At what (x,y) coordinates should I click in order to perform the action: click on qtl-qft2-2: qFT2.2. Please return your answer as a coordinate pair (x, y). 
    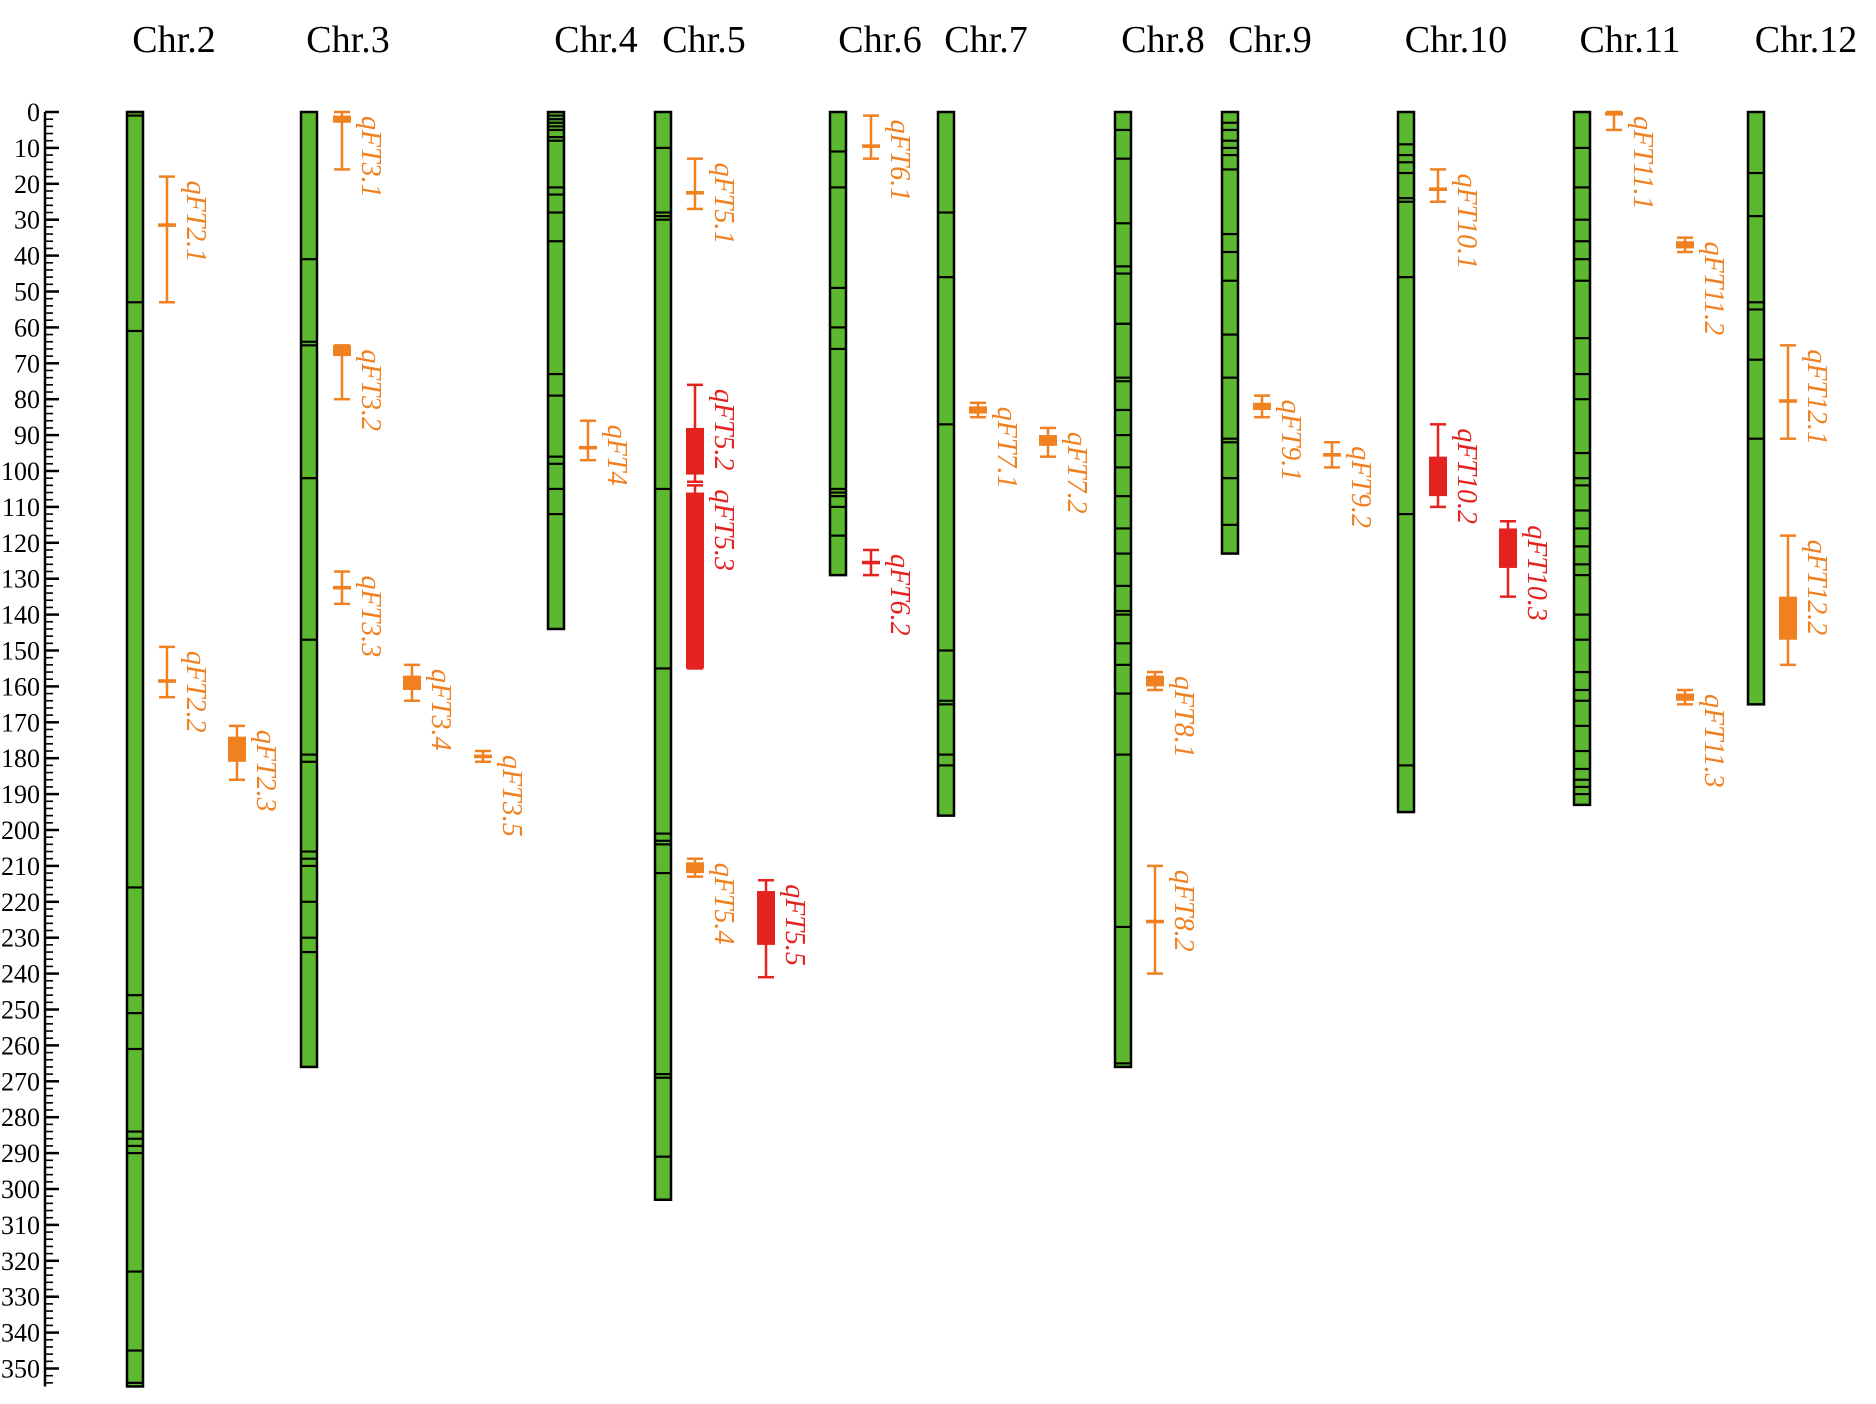
    Looking at the image, I should click on (184, 689).